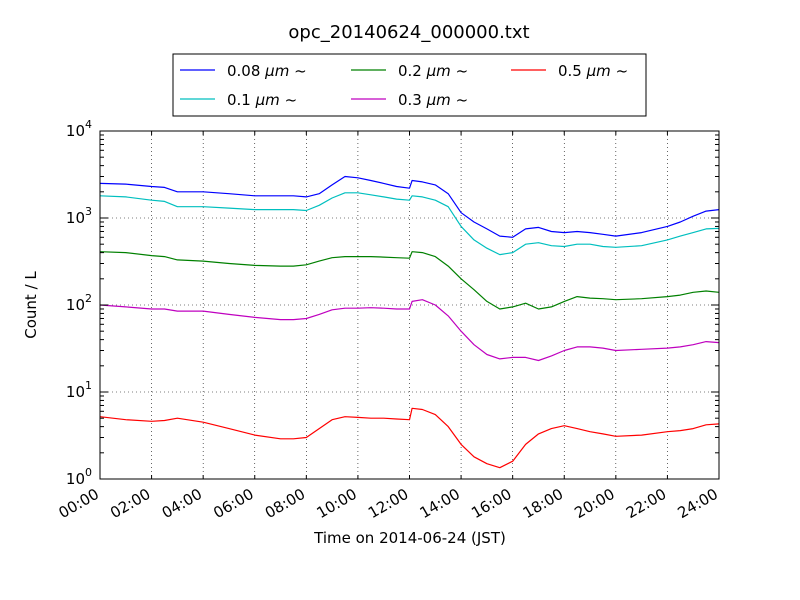  I want to click on y-tick-label: 10¹, so click(79, 390).